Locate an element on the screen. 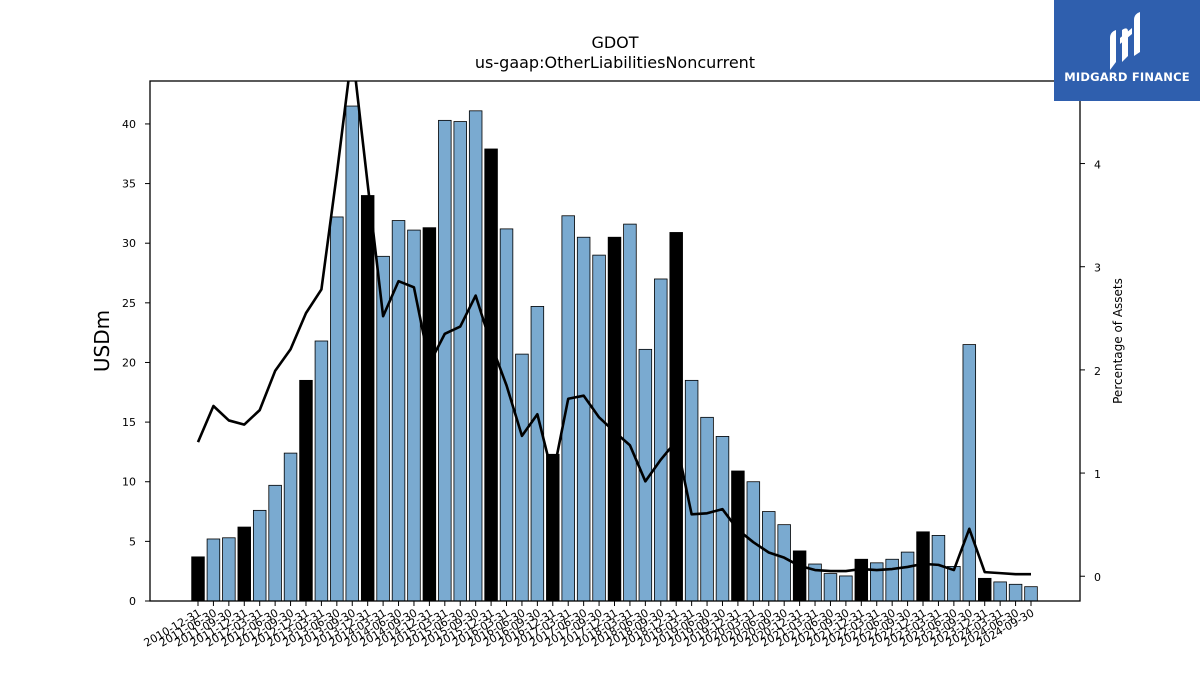 Image resolution: width=1200 pixels, height=675 pixels. y2-tick-label: 0 is located at coordinates (1097, 577).